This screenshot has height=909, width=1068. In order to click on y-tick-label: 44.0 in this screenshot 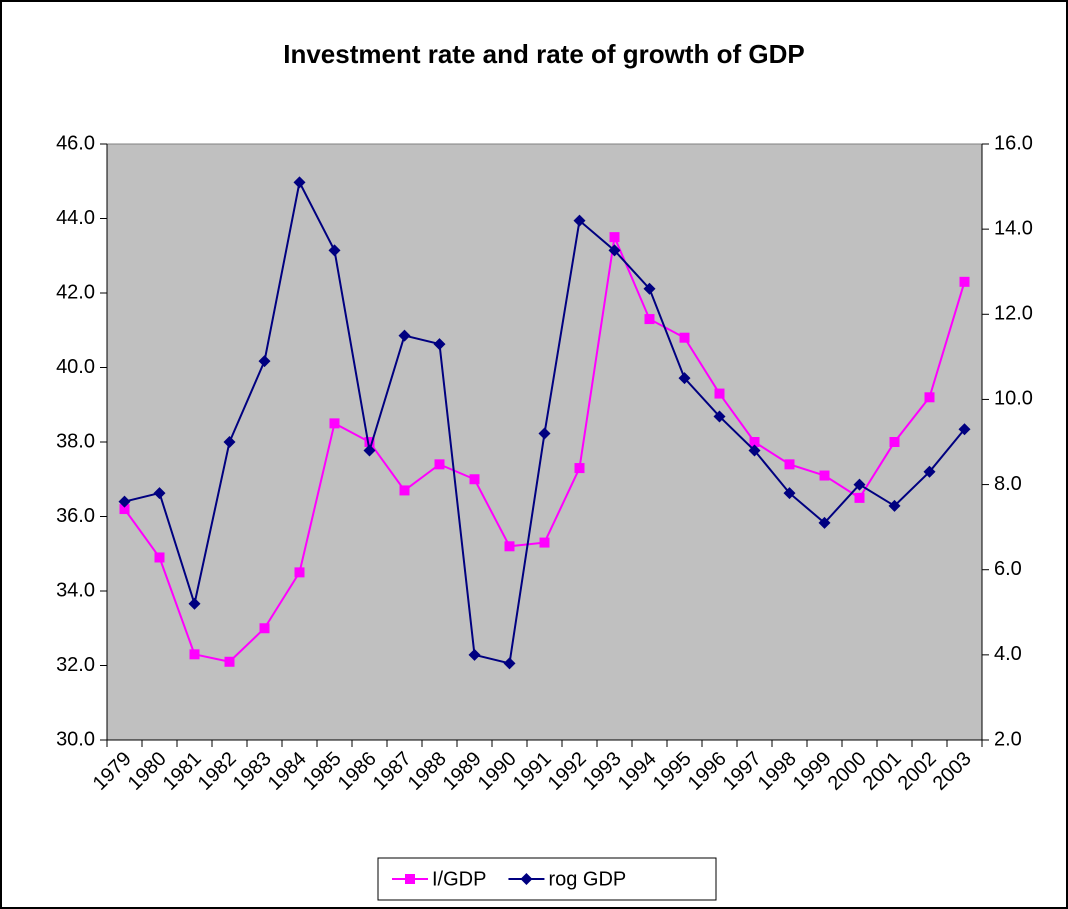, I will do `click(75, 218)`.